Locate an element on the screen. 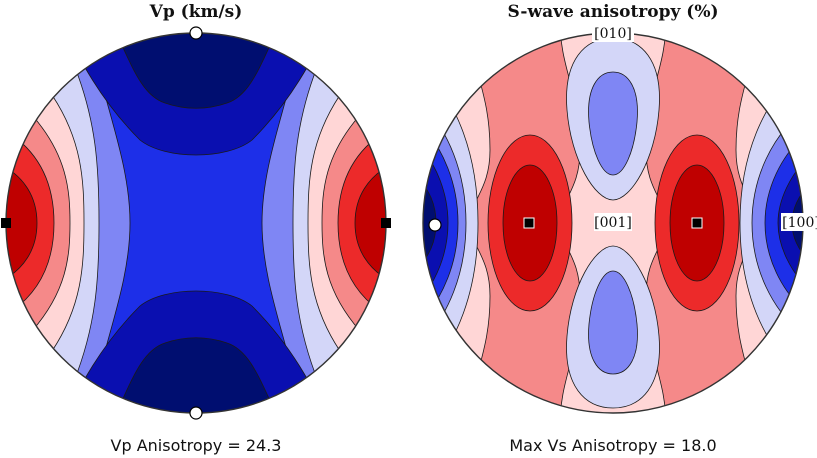 This screenshot has height=458, width=817. vp-title: Vp (km/s) is located at coordinates (196, 12).